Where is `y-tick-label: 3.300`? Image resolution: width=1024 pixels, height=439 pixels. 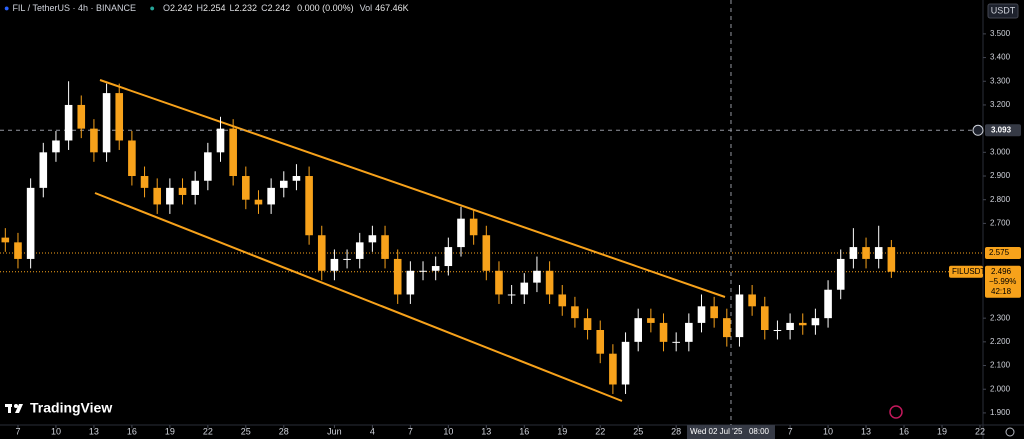
y-tick-label: 3.300 is located at coordinates (1000, 80).